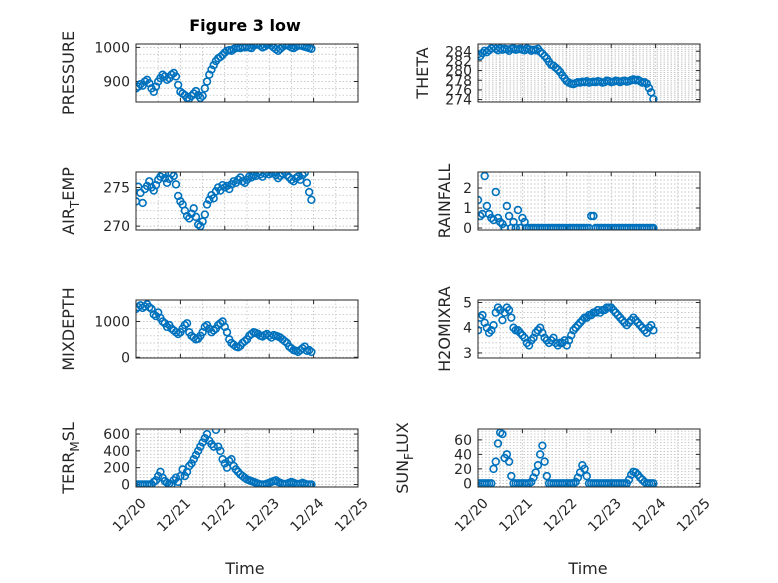  I want to click on y-axis-label-part: EMP, so click(68, 184).